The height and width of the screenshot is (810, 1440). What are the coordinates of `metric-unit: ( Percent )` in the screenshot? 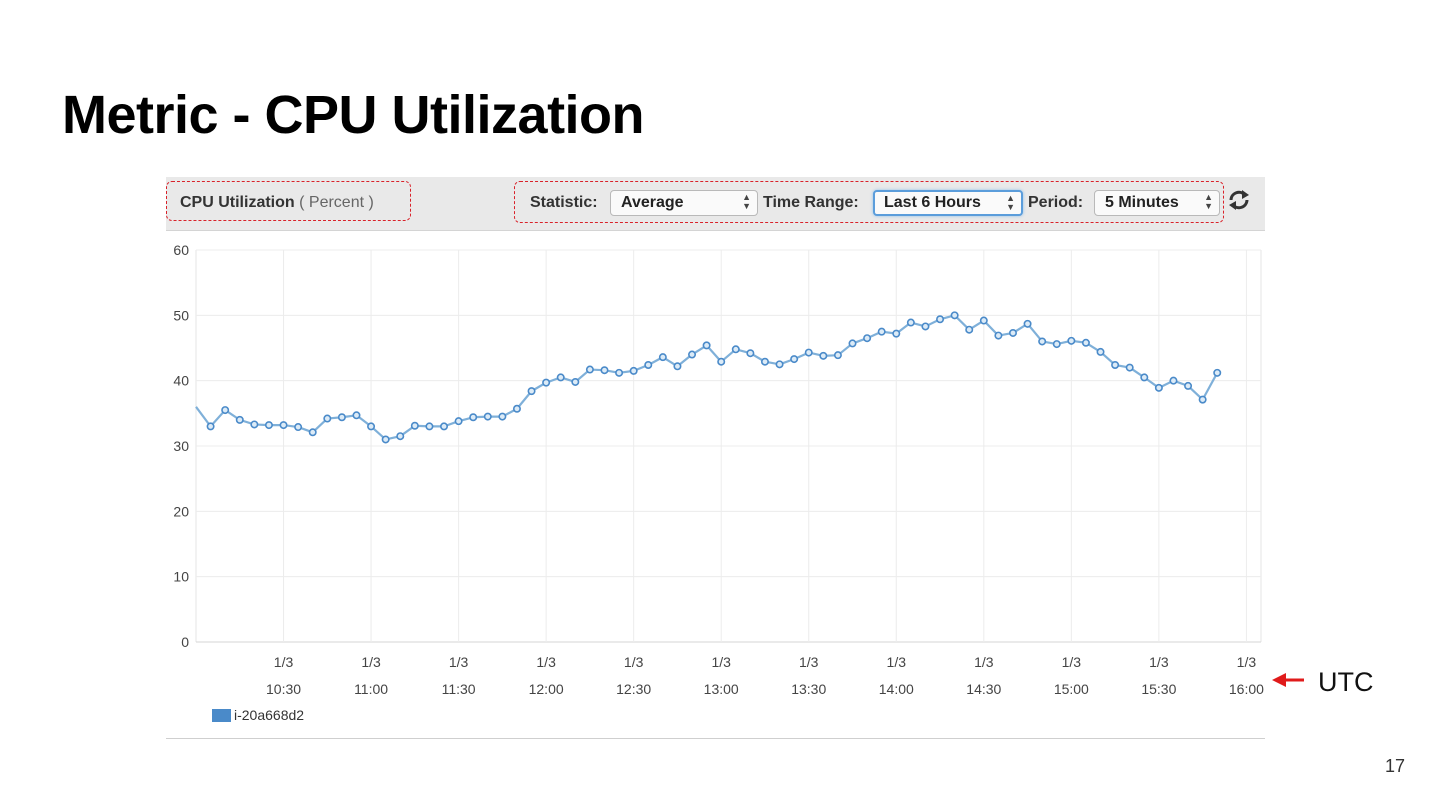 It's located at (336, 202).